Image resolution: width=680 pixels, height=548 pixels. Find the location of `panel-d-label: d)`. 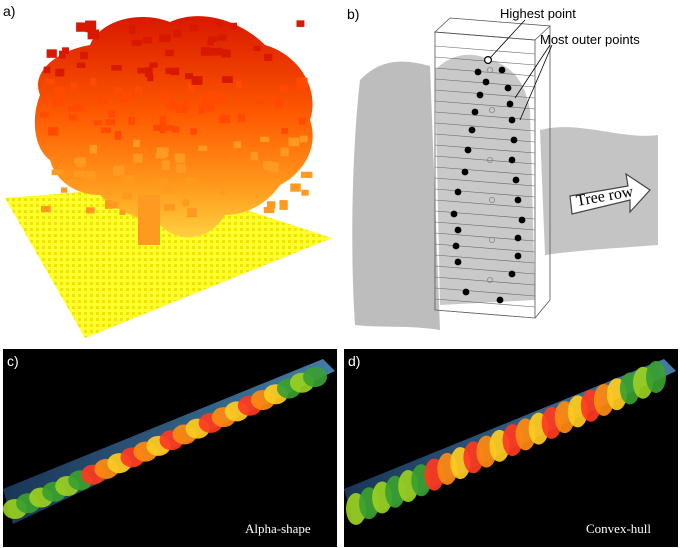

panel-d-label: d) is located at coordinates (354, 361).